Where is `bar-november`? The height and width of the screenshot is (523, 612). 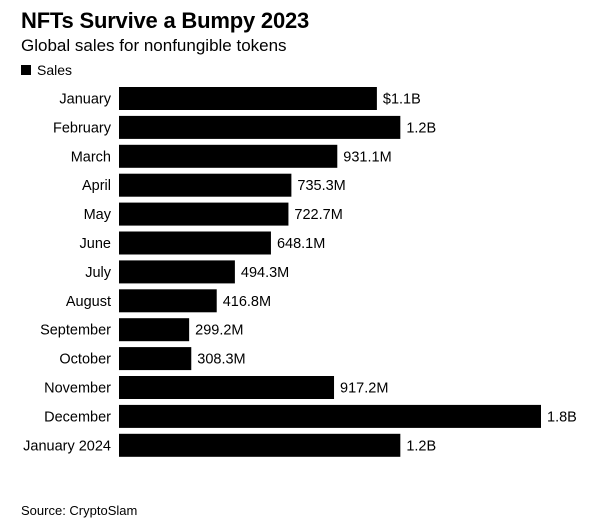 bar-november is located at coordinates (227, 387).